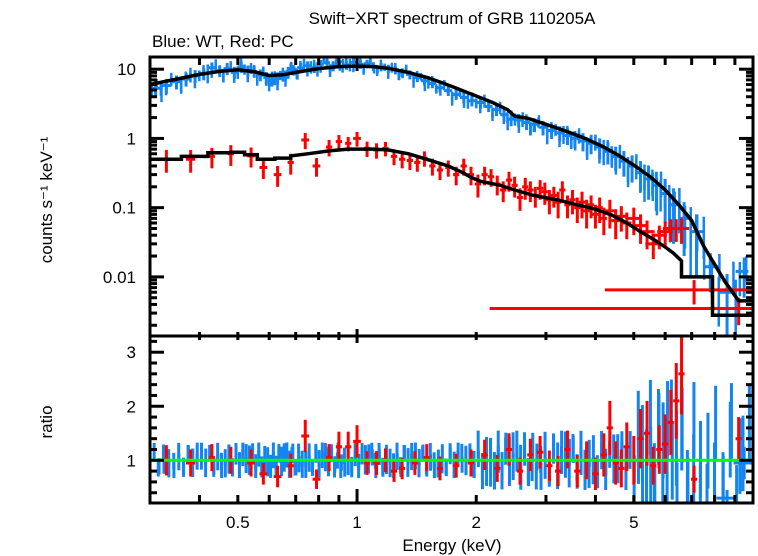 The height and width of the screenshot is (556, 758). I want to click on x-tick-label: 2, so click(476, 522).